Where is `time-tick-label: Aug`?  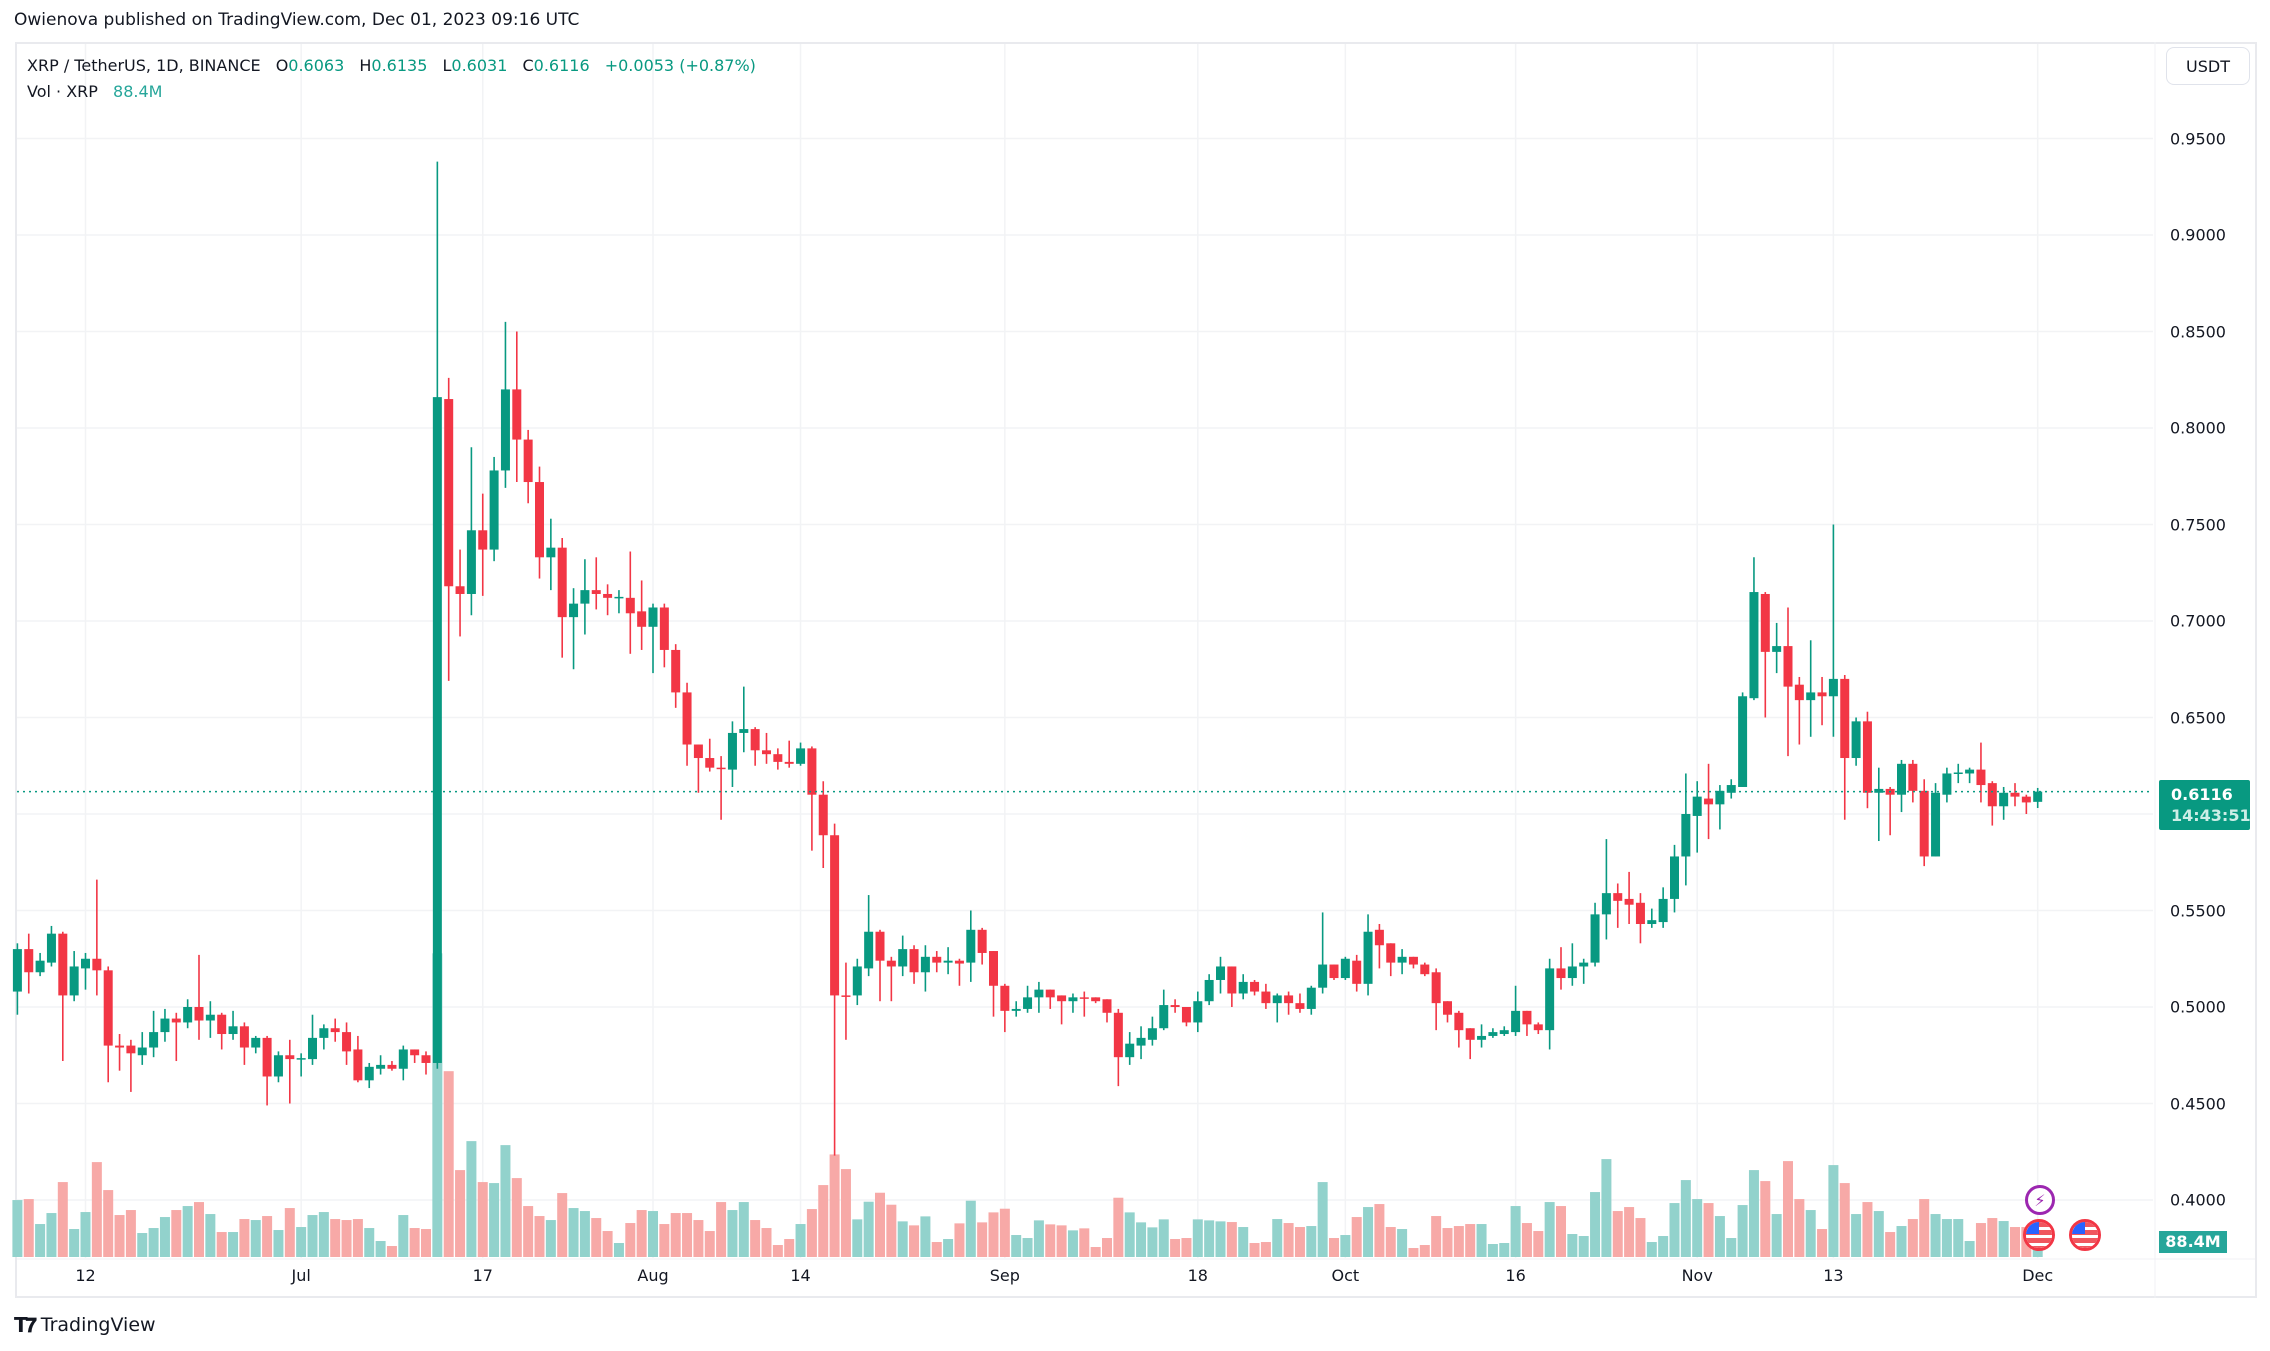 time-tick-label: Aug is located at coordinates (653, 1275).